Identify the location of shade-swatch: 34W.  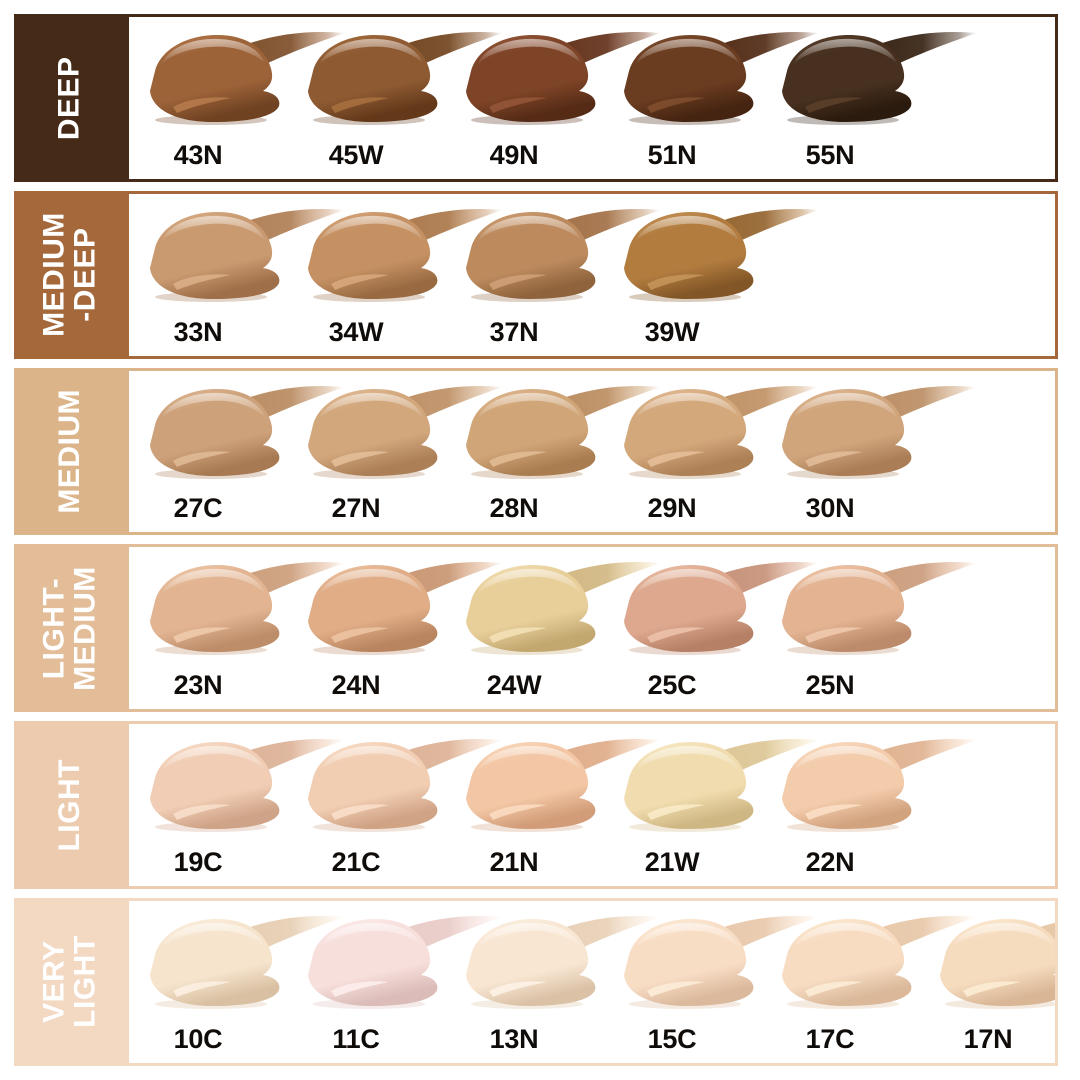
(400, 275).